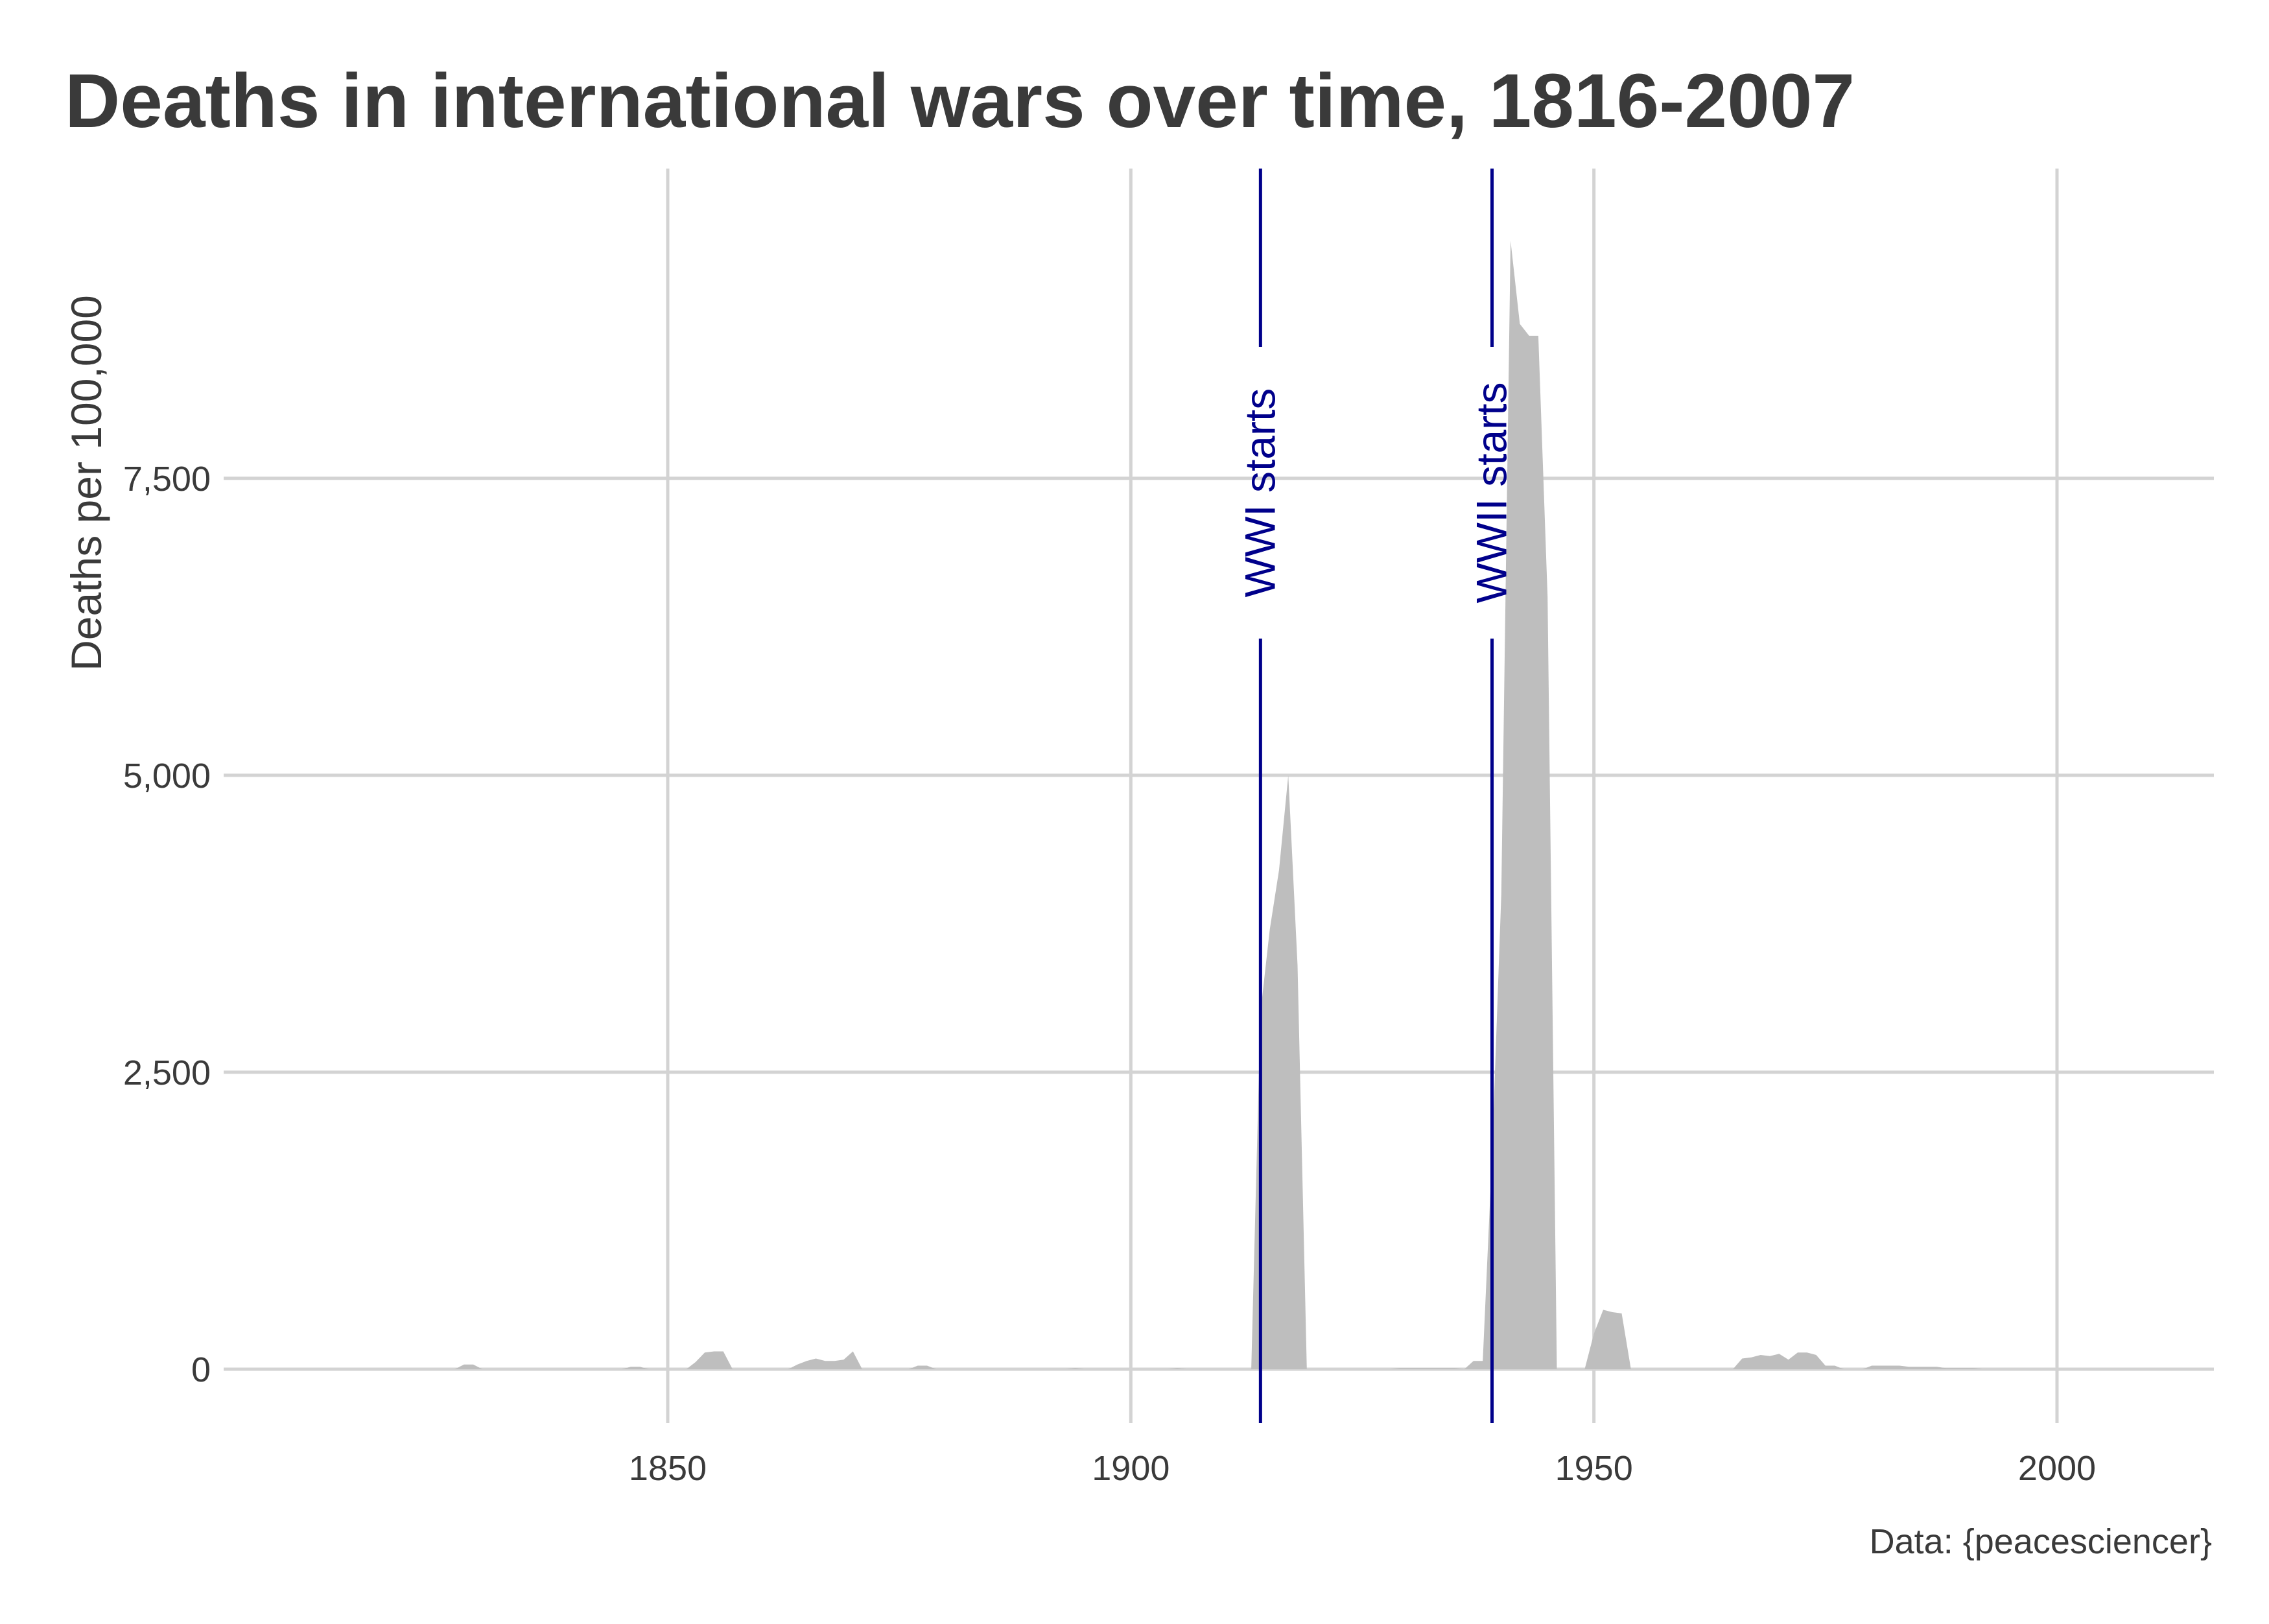  I want to click on y-tick-label: 0, so click(201, 1370).